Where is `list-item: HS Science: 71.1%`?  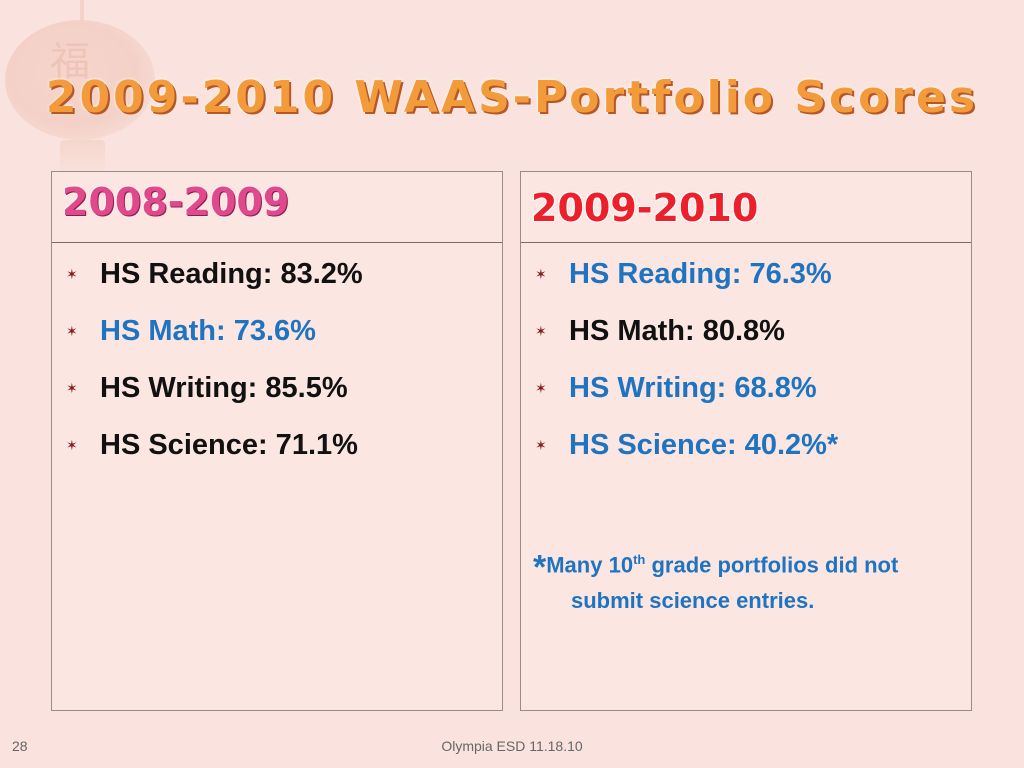
list-item: HS Science: 71.1% is located at coordinates (277, 453).